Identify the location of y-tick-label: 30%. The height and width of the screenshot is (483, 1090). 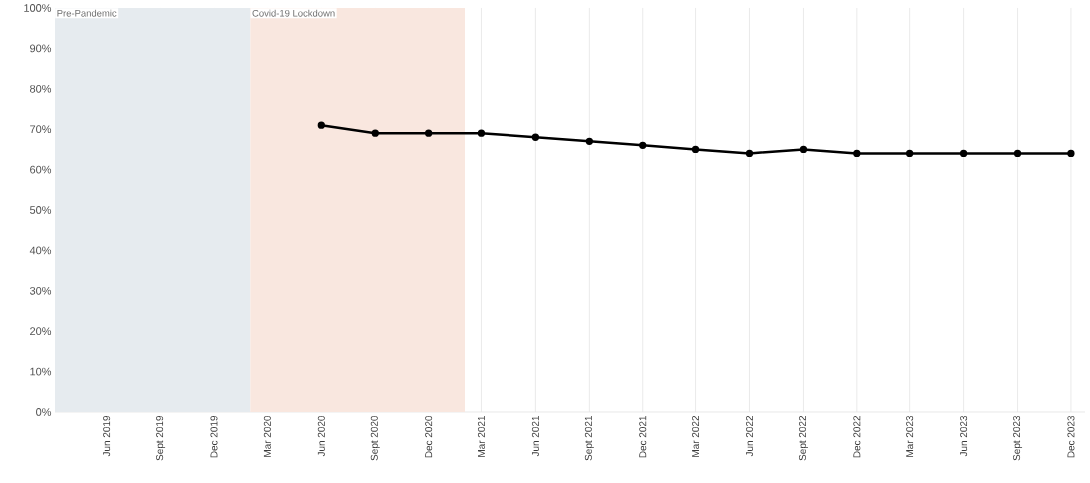
(40, 290).